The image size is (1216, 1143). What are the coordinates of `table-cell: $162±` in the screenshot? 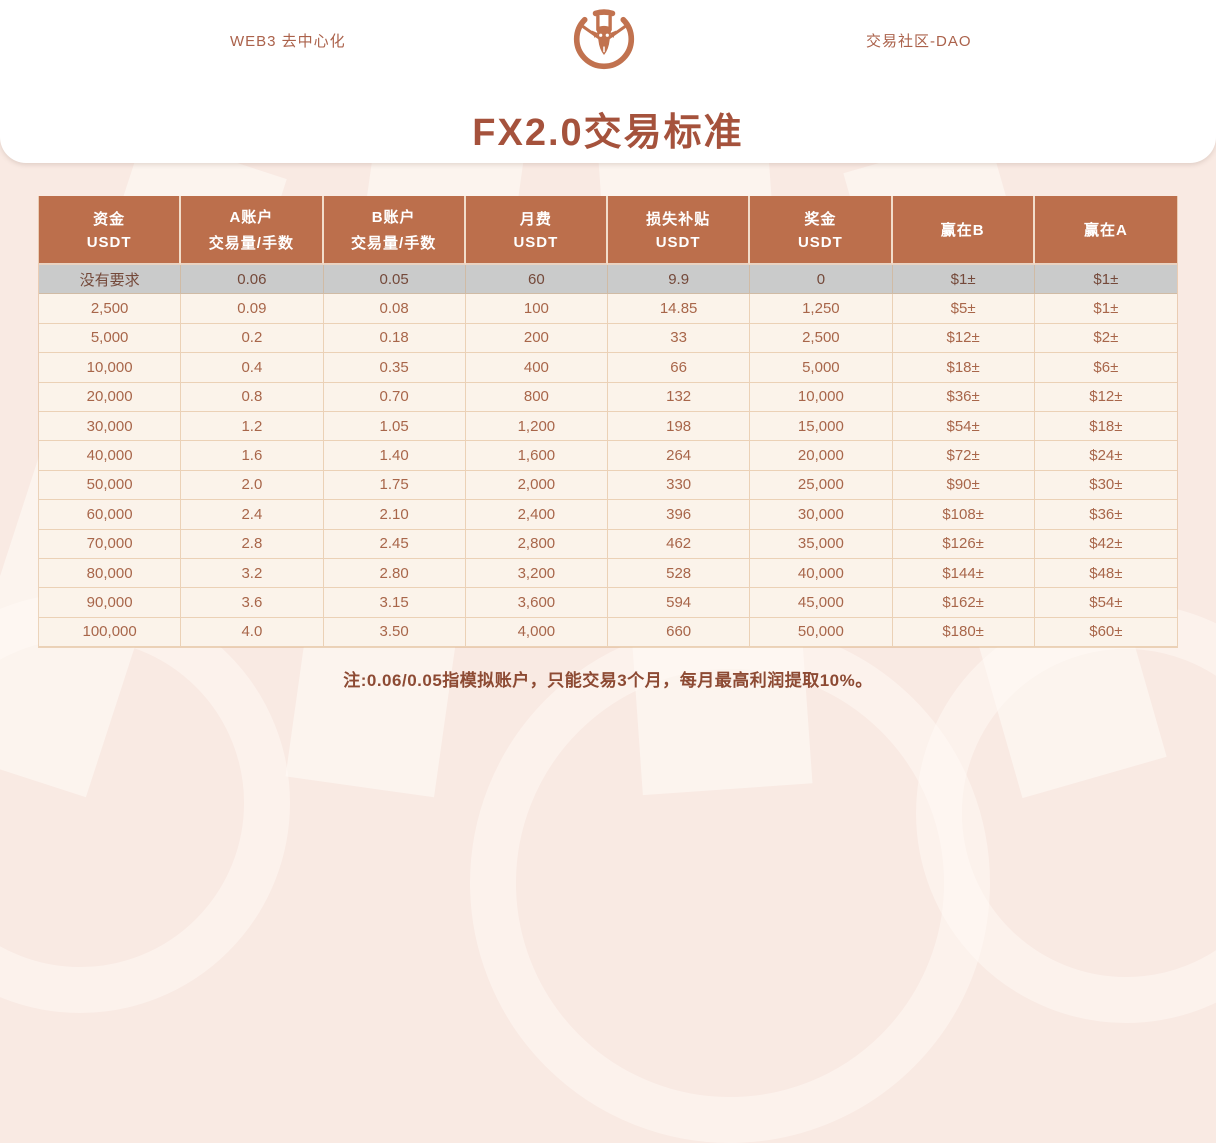 It's located at (963, 603).